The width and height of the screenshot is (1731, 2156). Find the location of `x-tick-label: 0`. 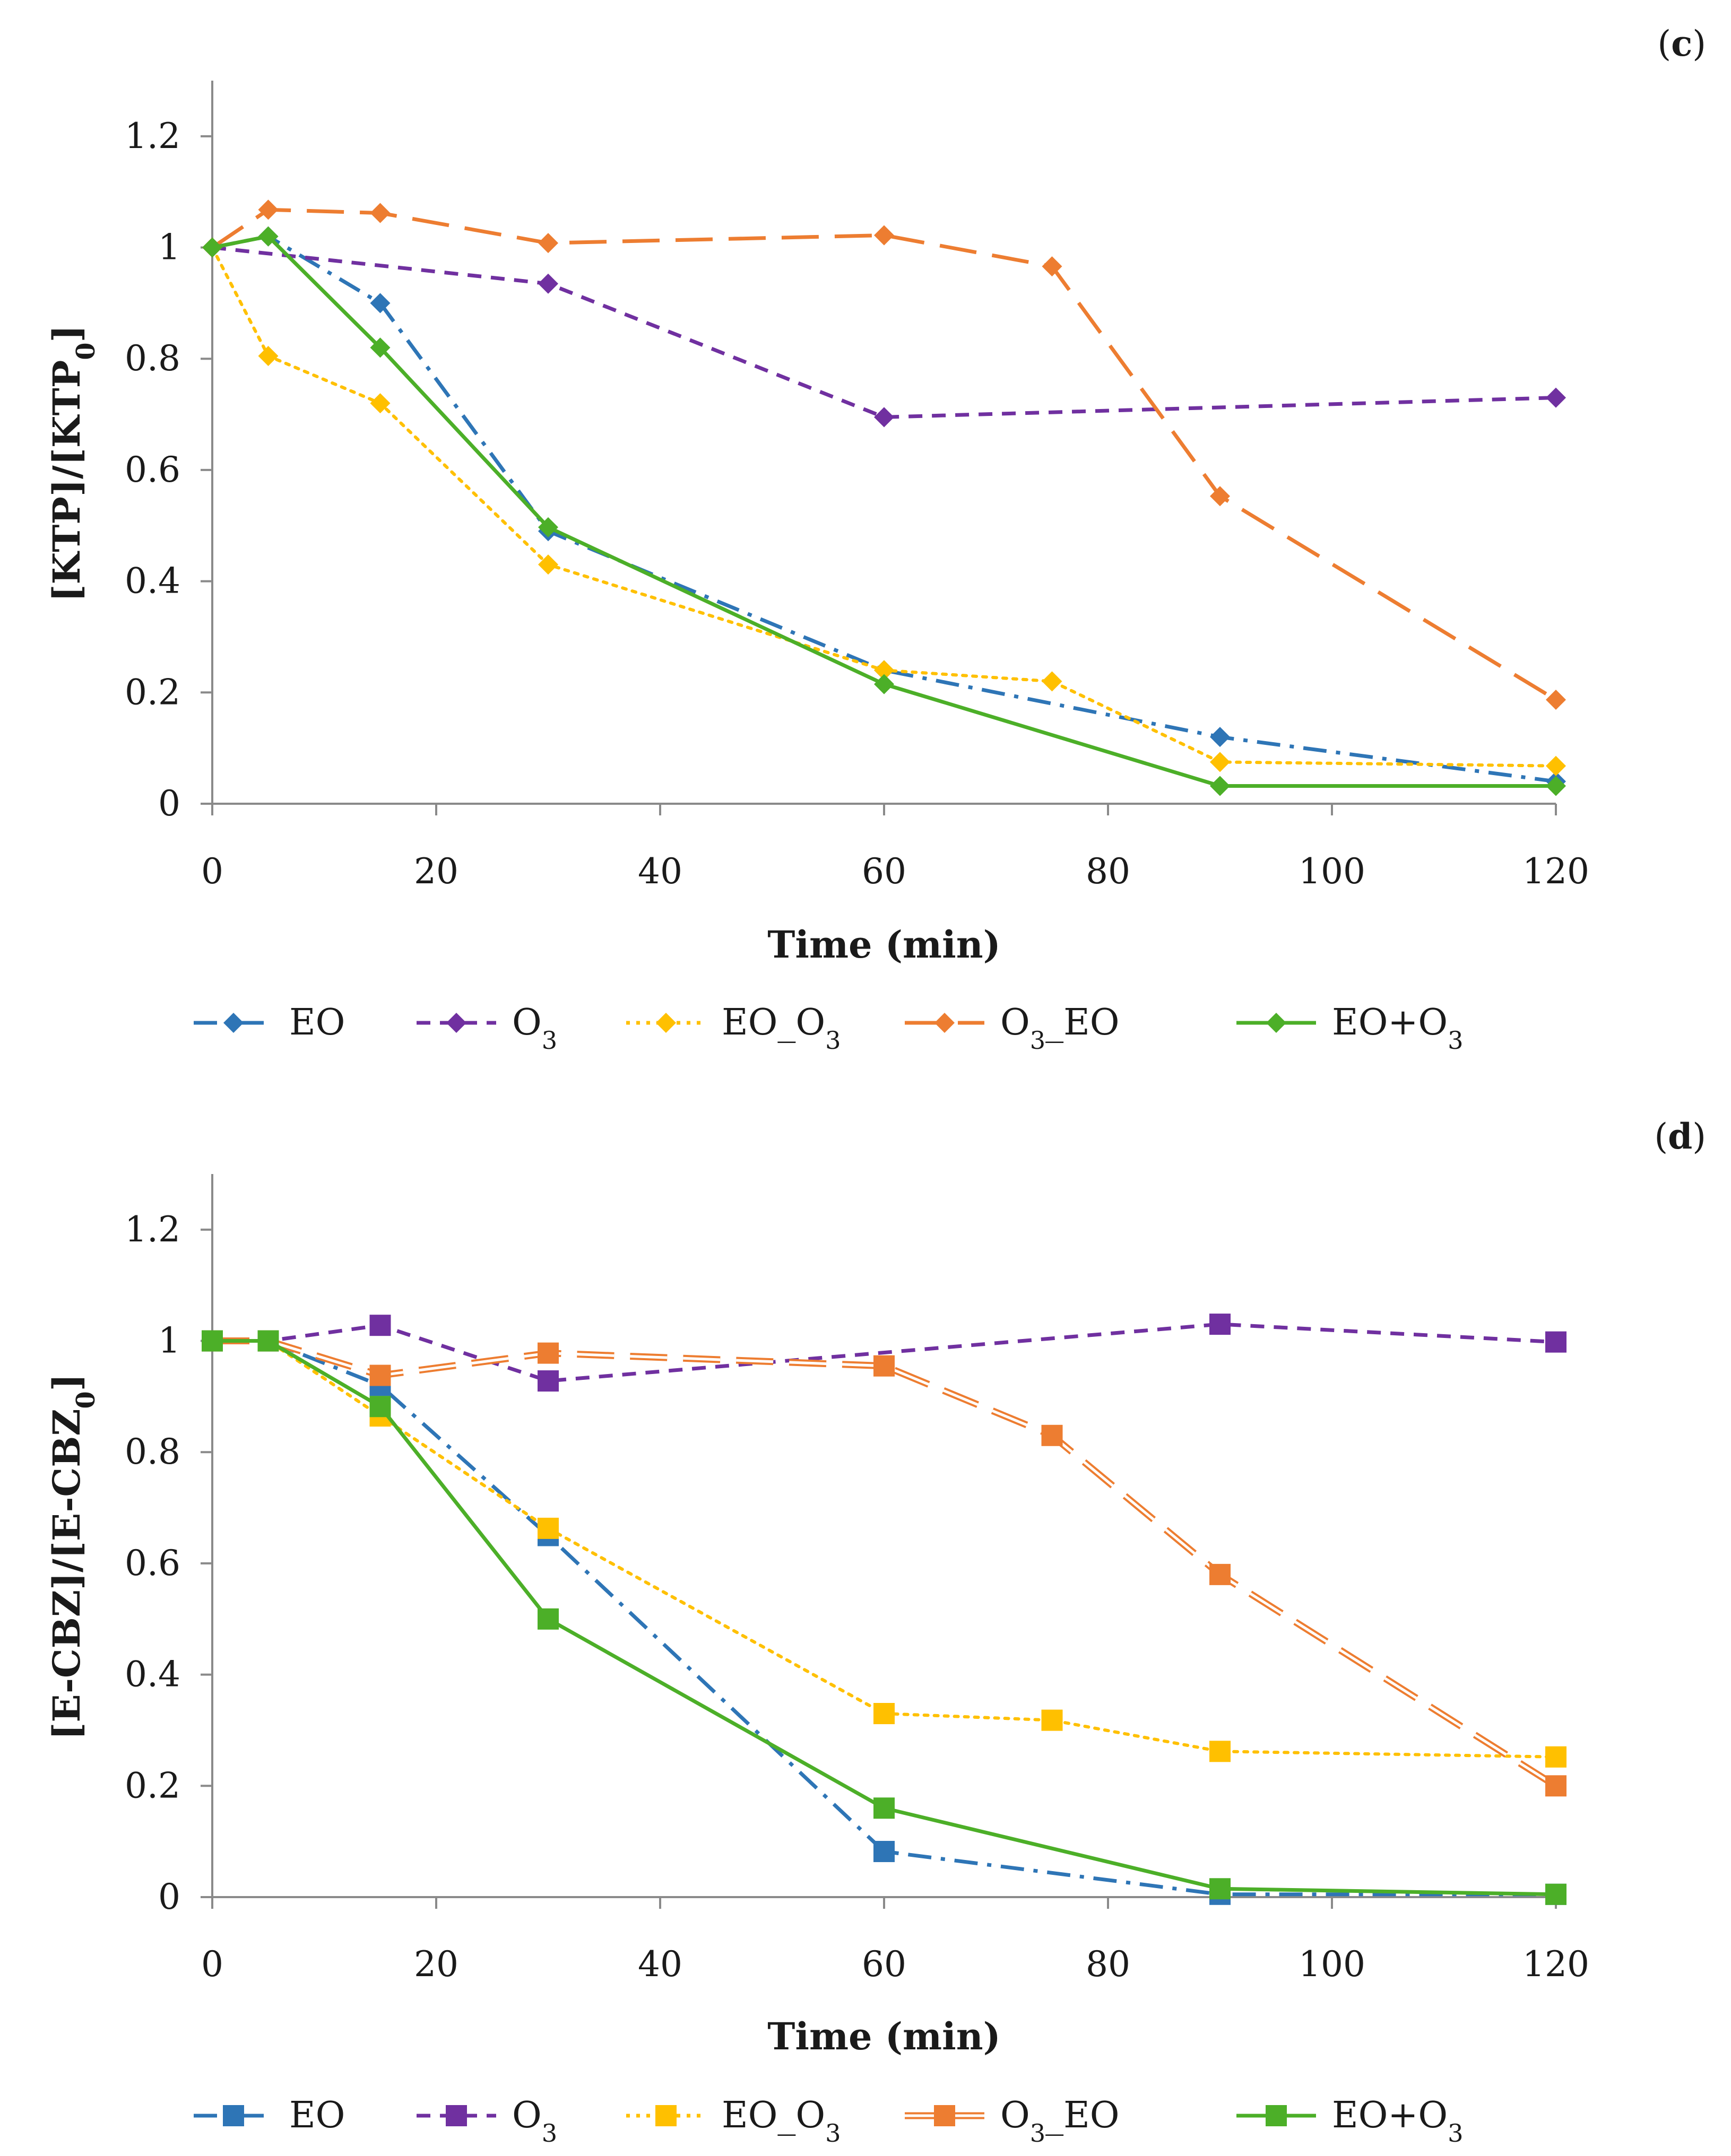

x-tick-label: 0 is located at coordinates (212, 1964).